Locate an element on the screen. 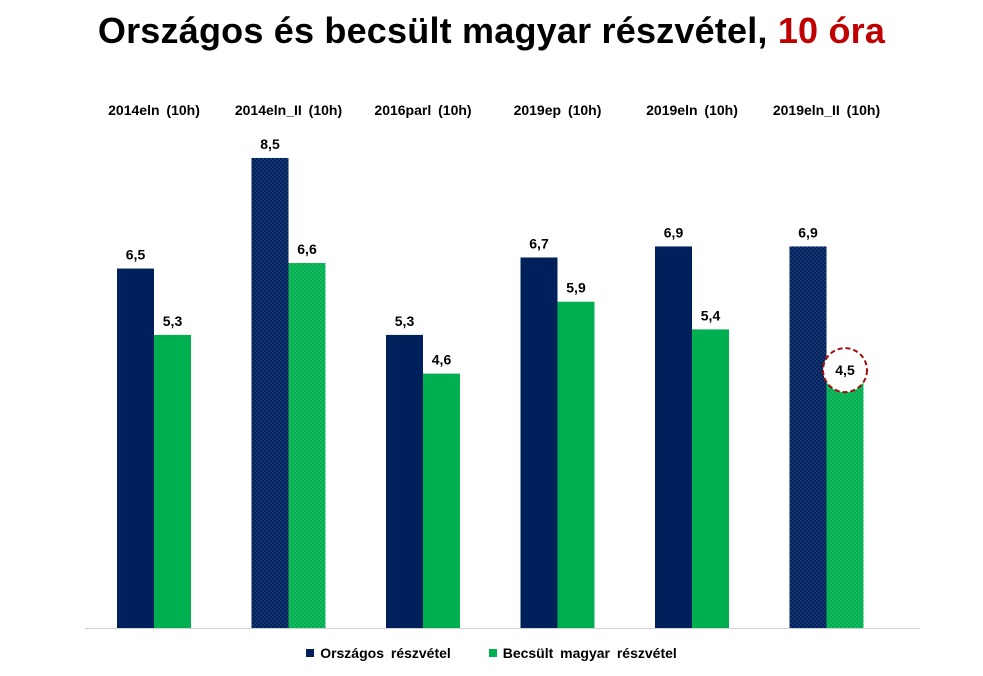 This screenshot has width=983, height=676. bar-national-2019ep-10h is located at coordinates (539, 442).